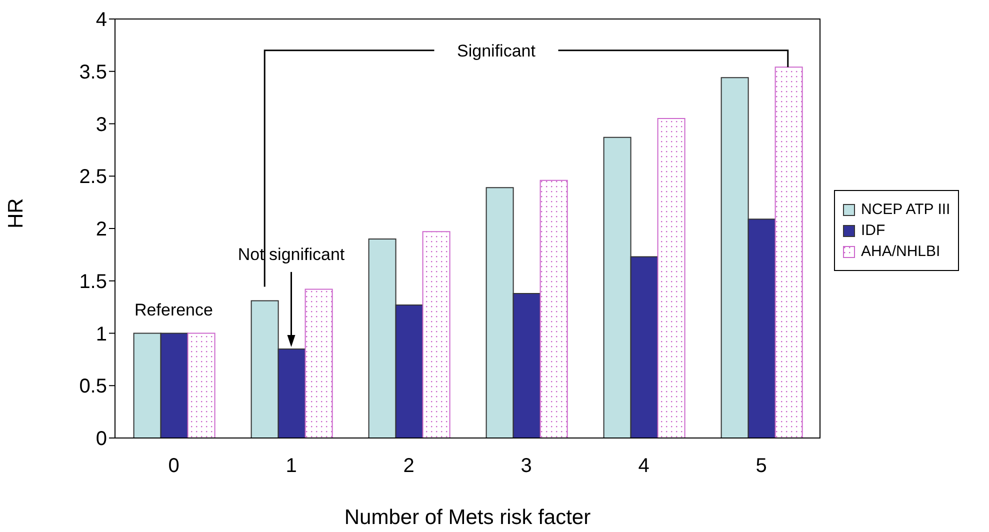  I want to click on x-tick-label: 1, so click(291, 466).